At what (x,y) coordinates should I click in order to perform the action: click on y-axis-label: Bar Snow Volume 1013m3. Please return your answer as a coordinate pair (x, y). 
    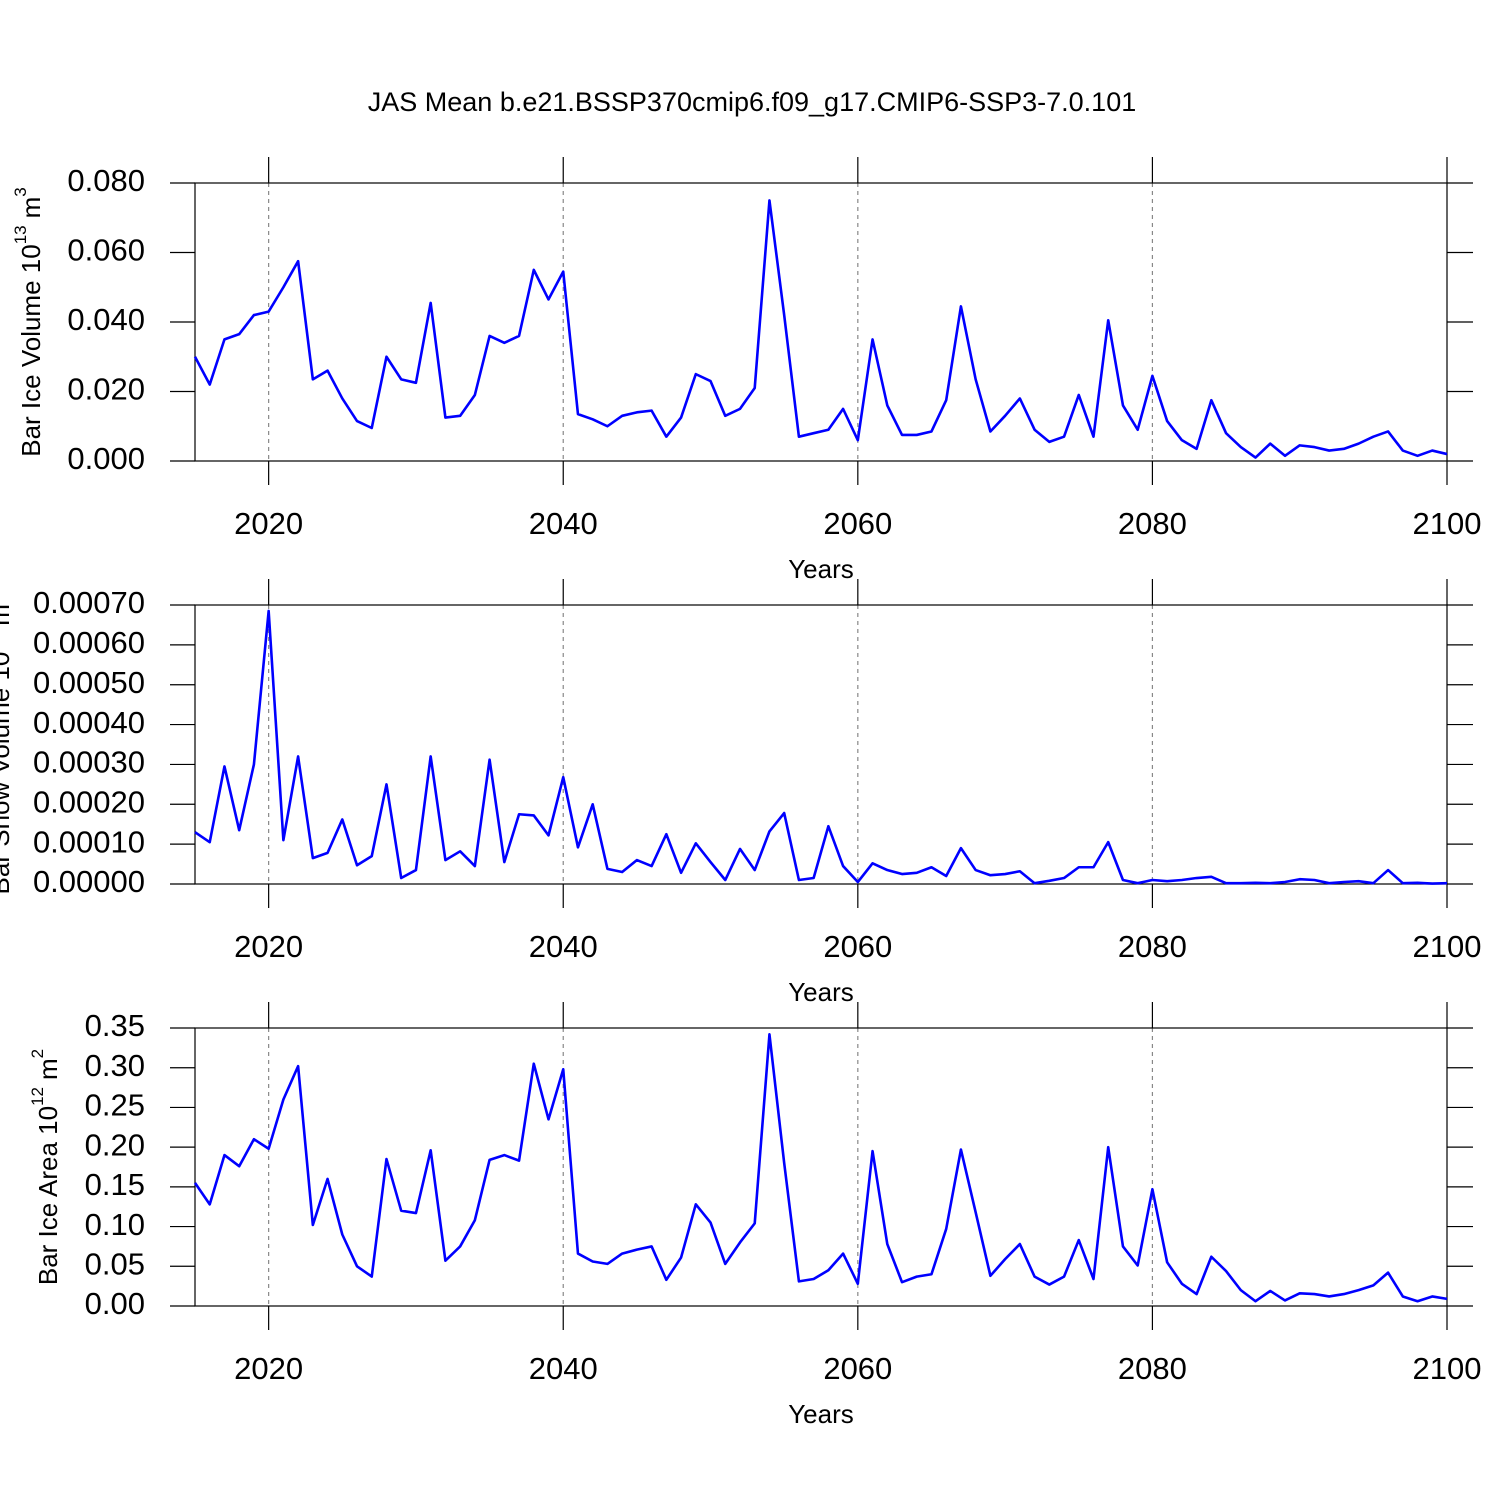
    Looking at the image, I should click on (7, 745).